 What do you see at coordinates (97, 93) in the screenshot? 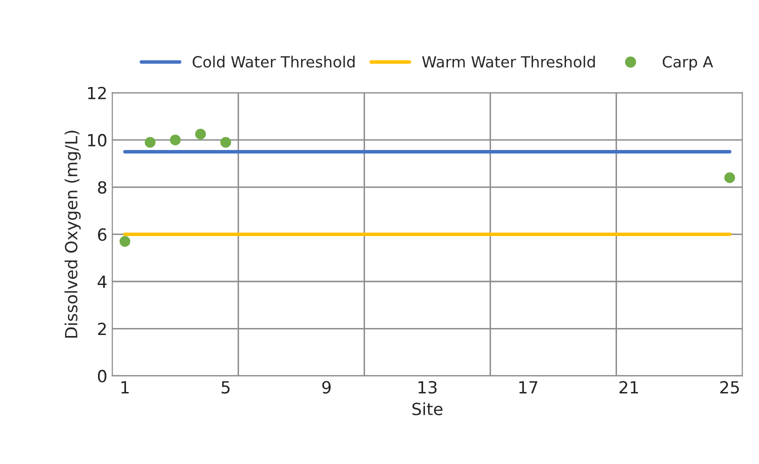
I see `y-tick-label: 12` at bounding box center [97, 93].